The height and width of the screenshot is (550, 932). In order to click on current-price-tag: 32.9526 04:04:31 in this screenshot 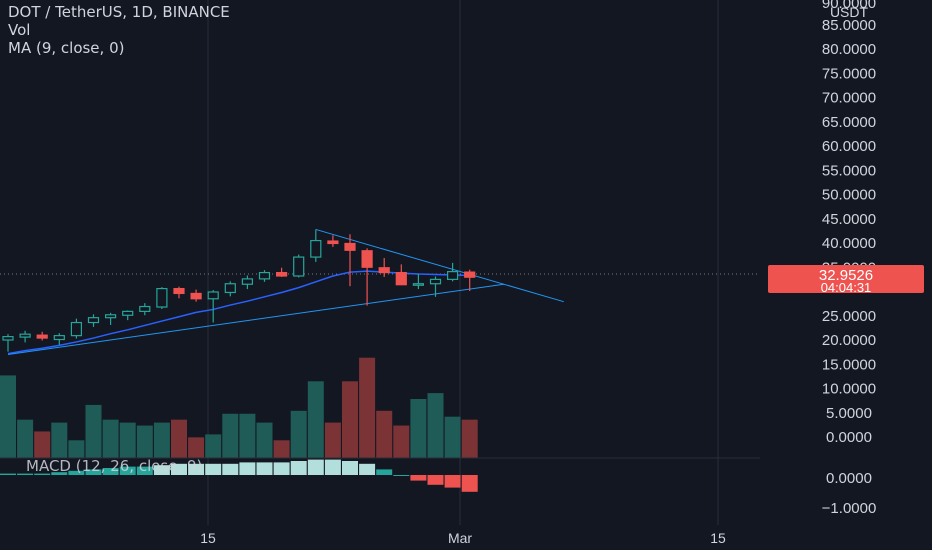, I will do `click(846, 280)`.